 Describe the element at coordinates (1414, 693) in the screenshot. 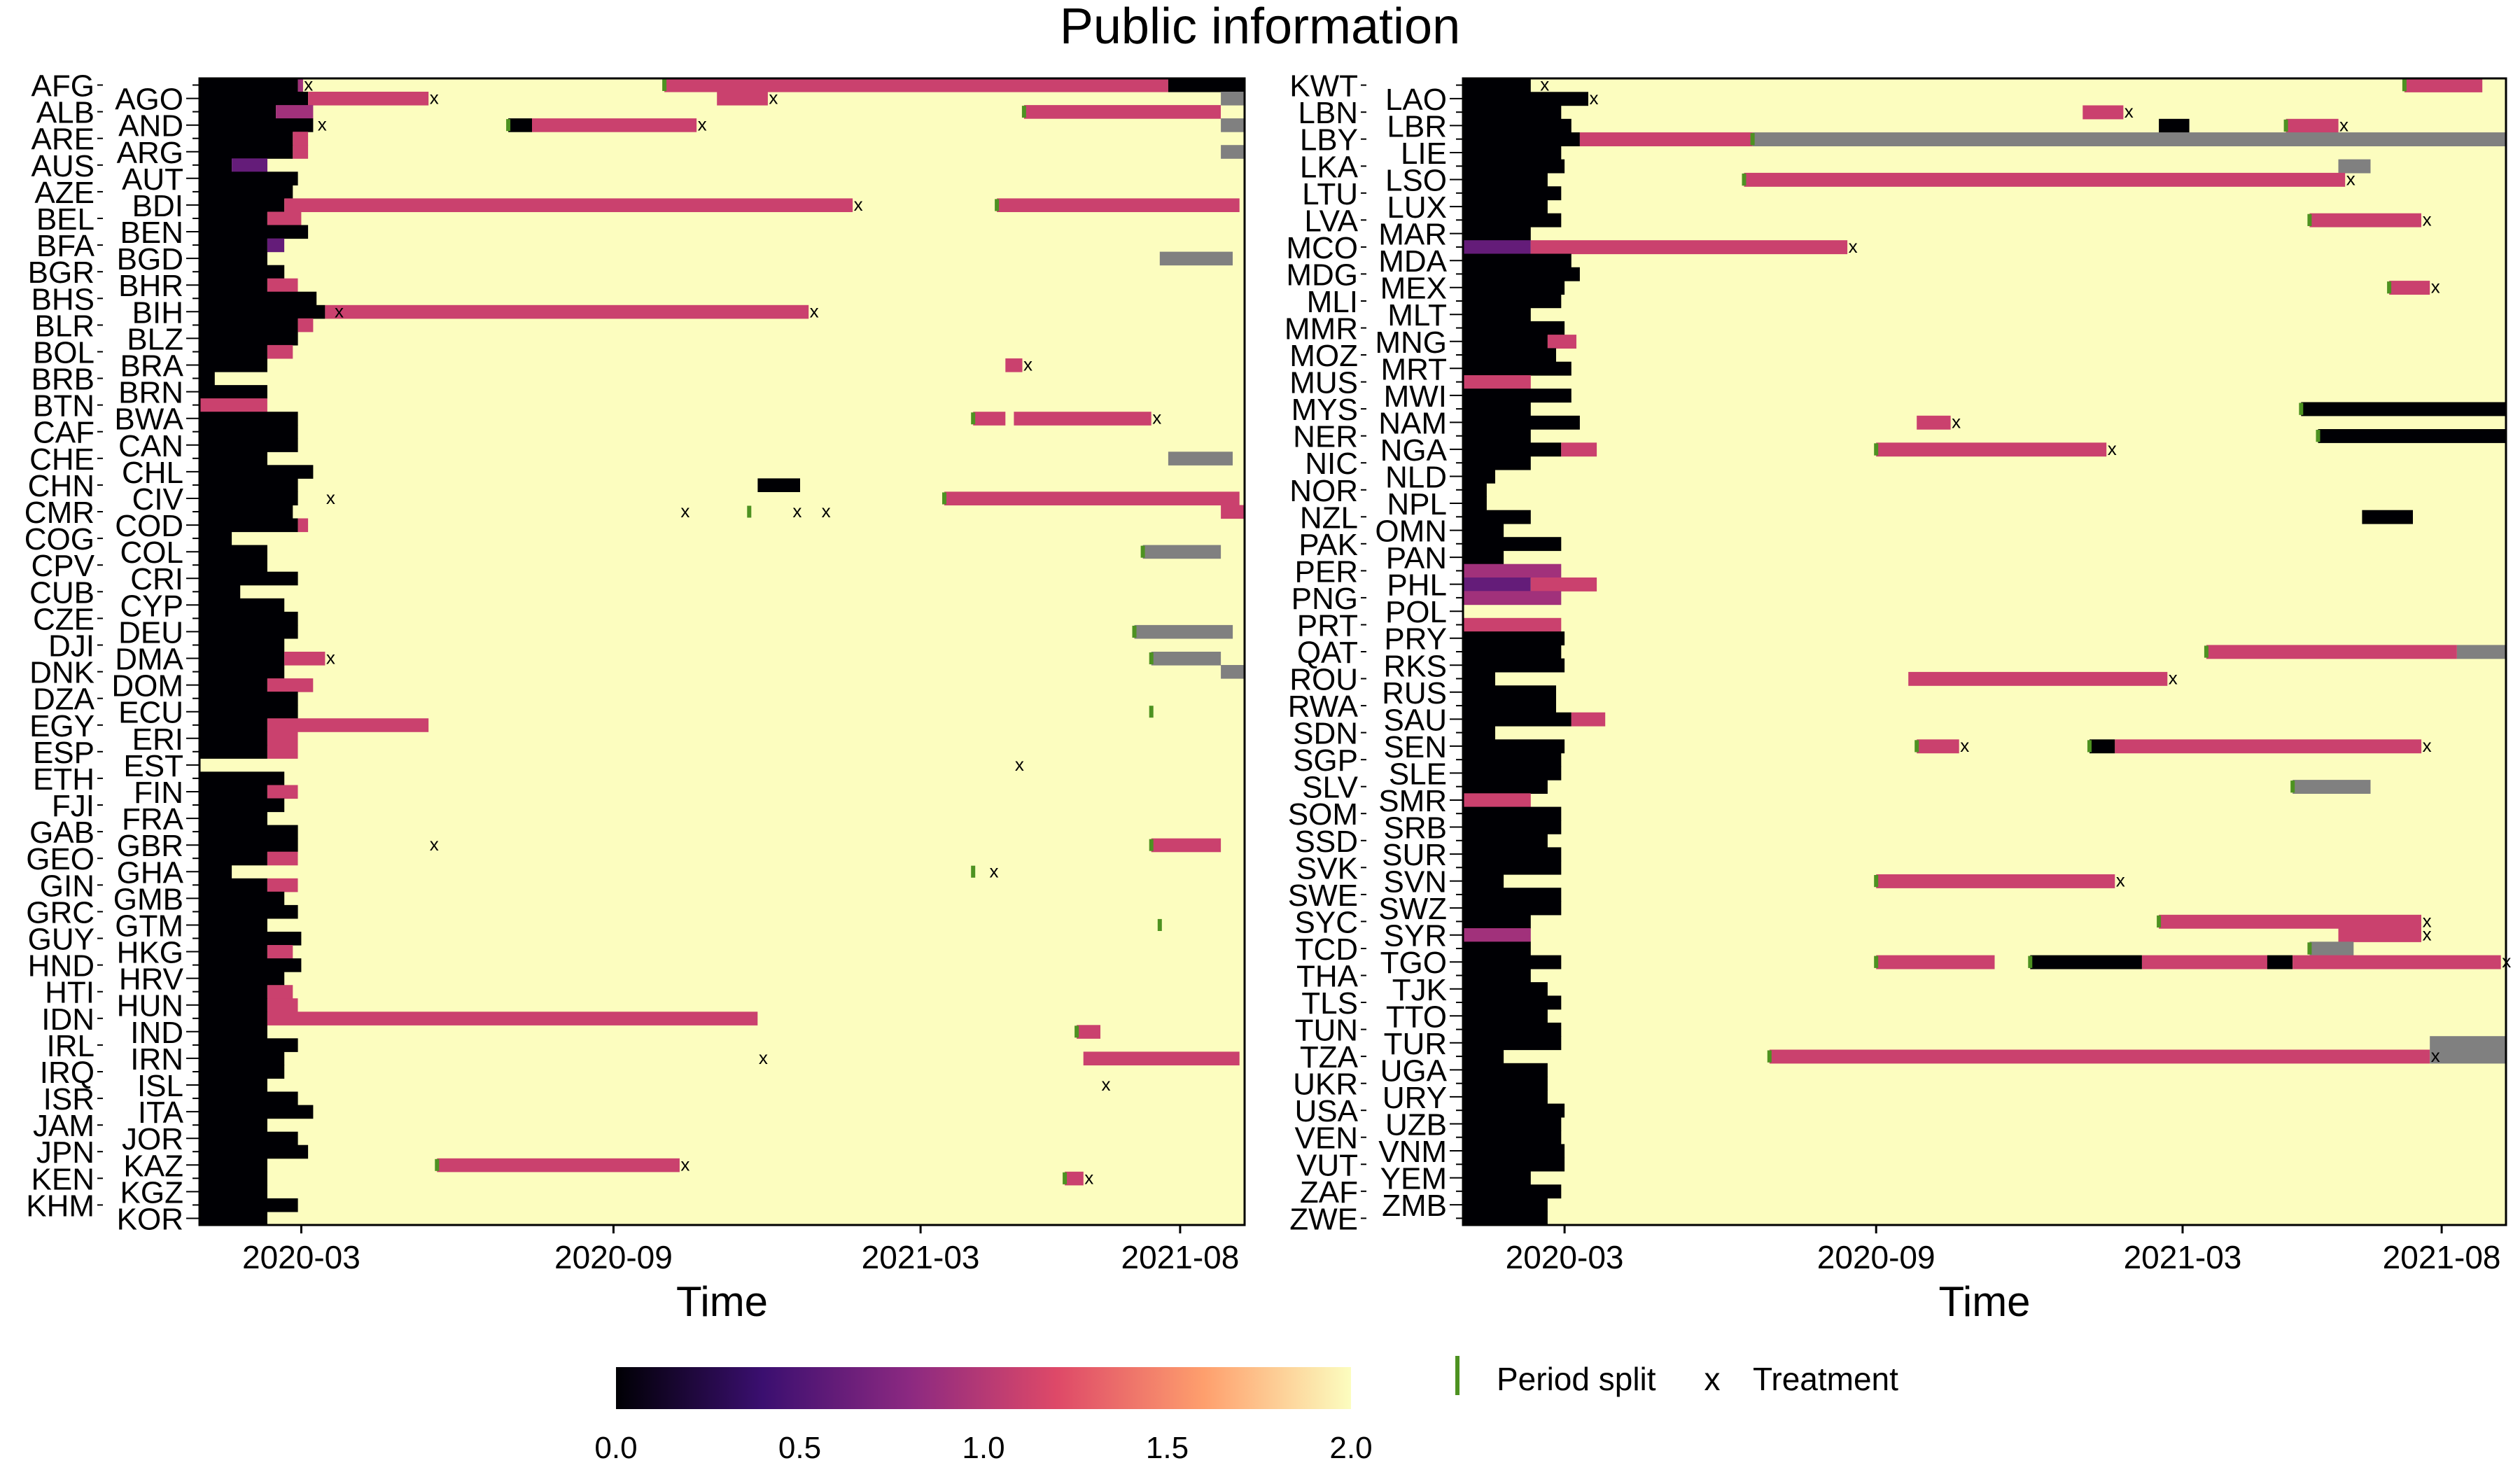

I see `country-label-rus: RUS` at that location.